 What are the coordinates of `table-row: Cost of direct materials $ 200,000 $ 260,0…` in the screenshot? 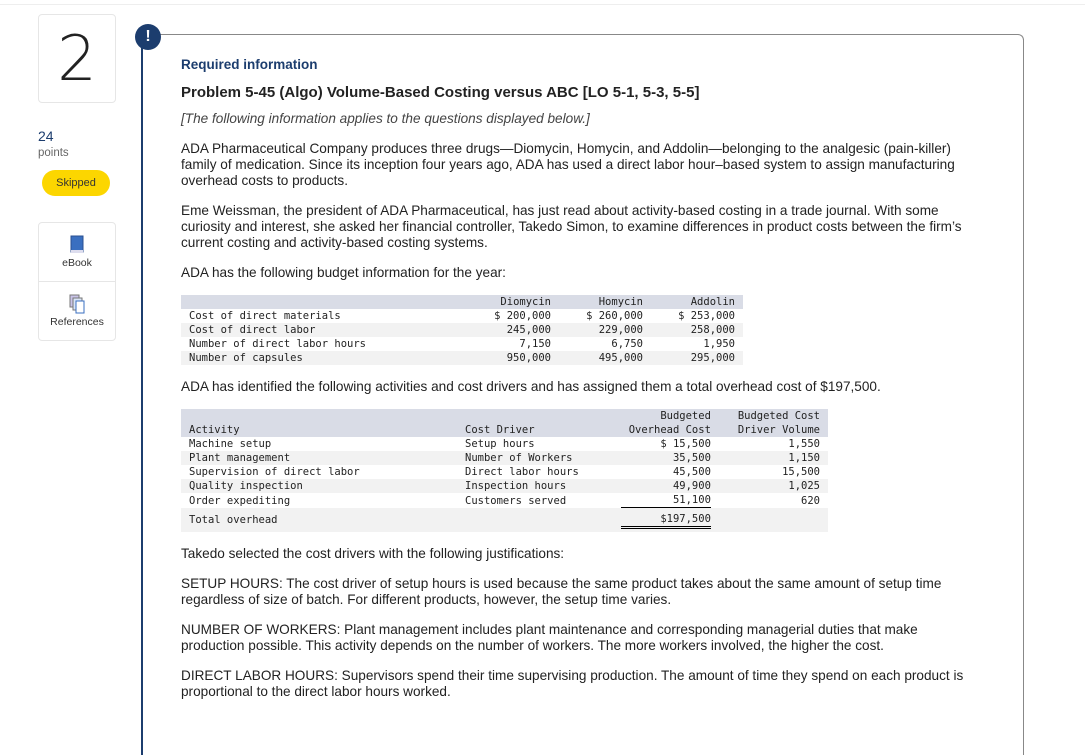 It's located at (462, 316).